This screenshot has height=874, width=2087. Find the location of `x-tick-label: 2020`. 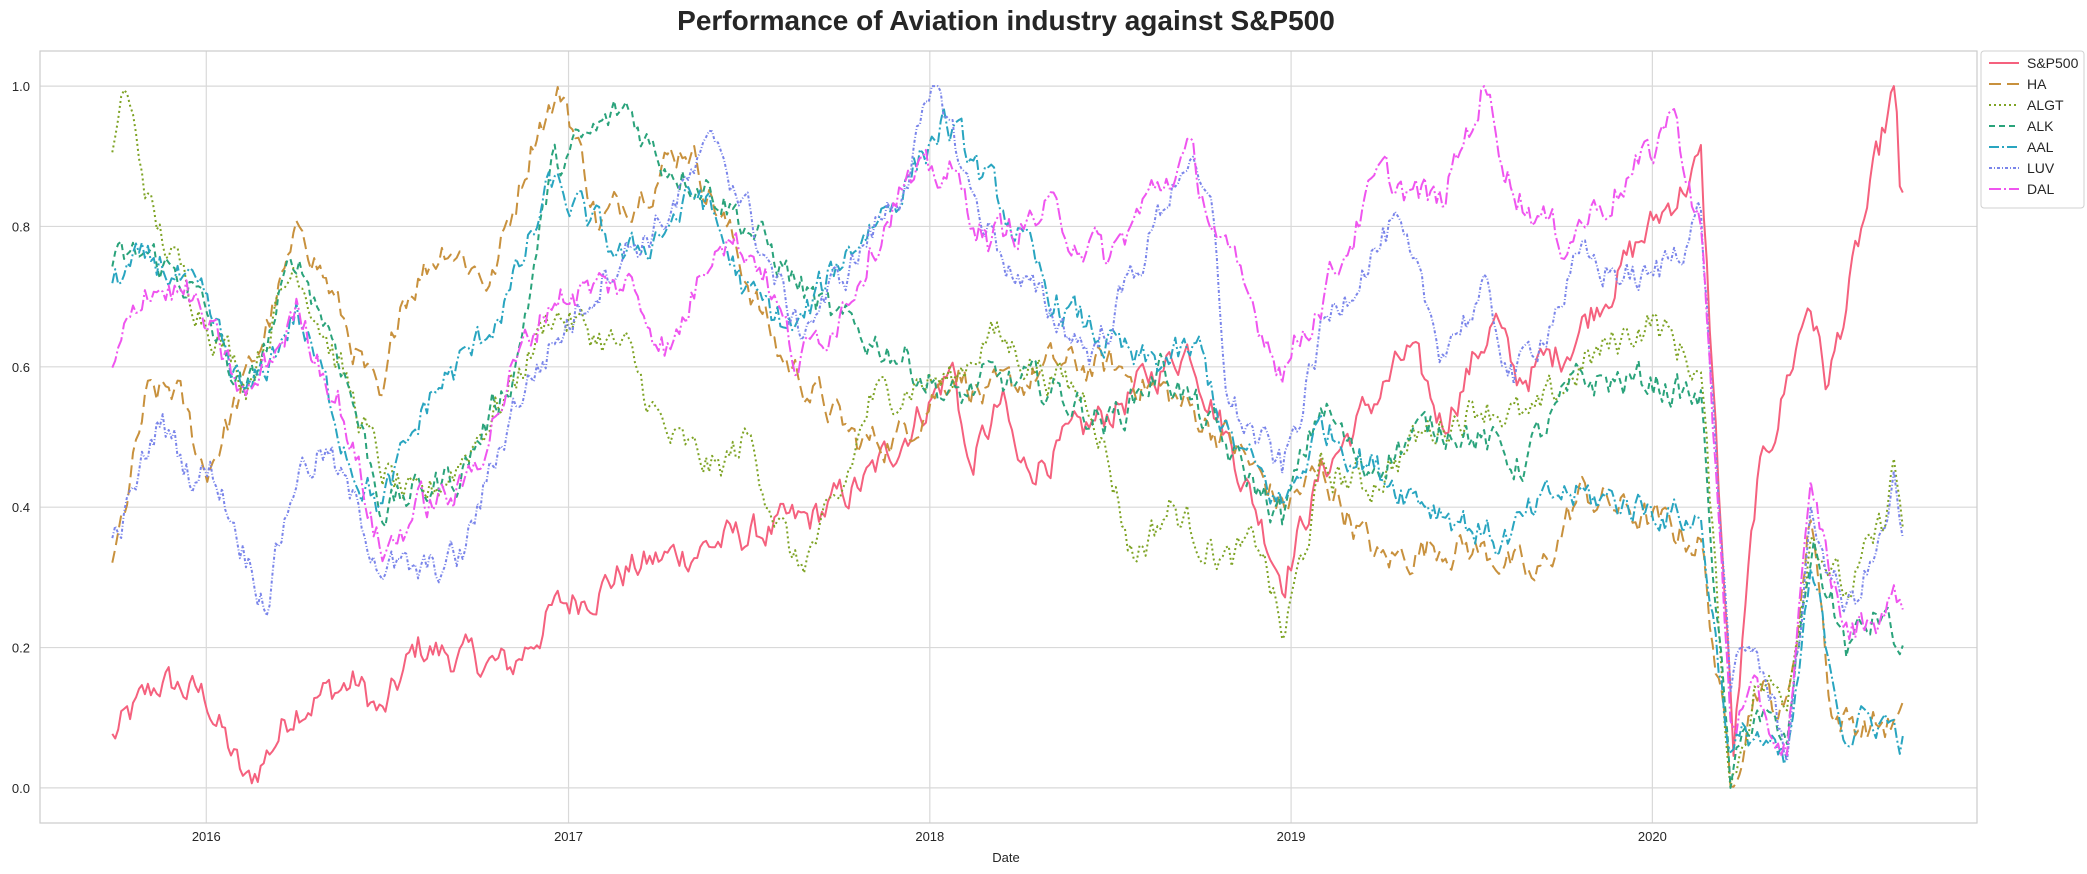

x-tick-label: 2020 is located at coordinates (1652, 836).